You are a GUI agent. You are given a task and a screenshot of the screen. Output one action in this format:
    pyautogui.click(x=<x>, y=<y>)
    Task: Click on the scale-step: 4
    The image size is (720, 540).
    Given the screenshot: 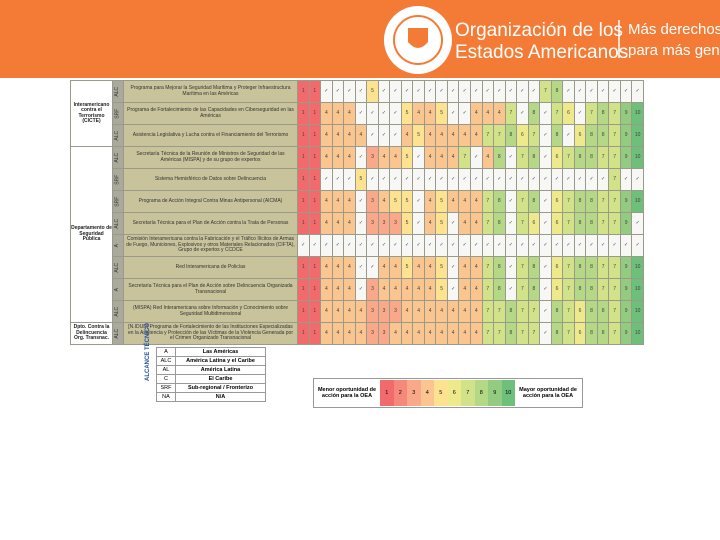 What is the action you would take?
    pyautogui.click(x=427, y=393)
    